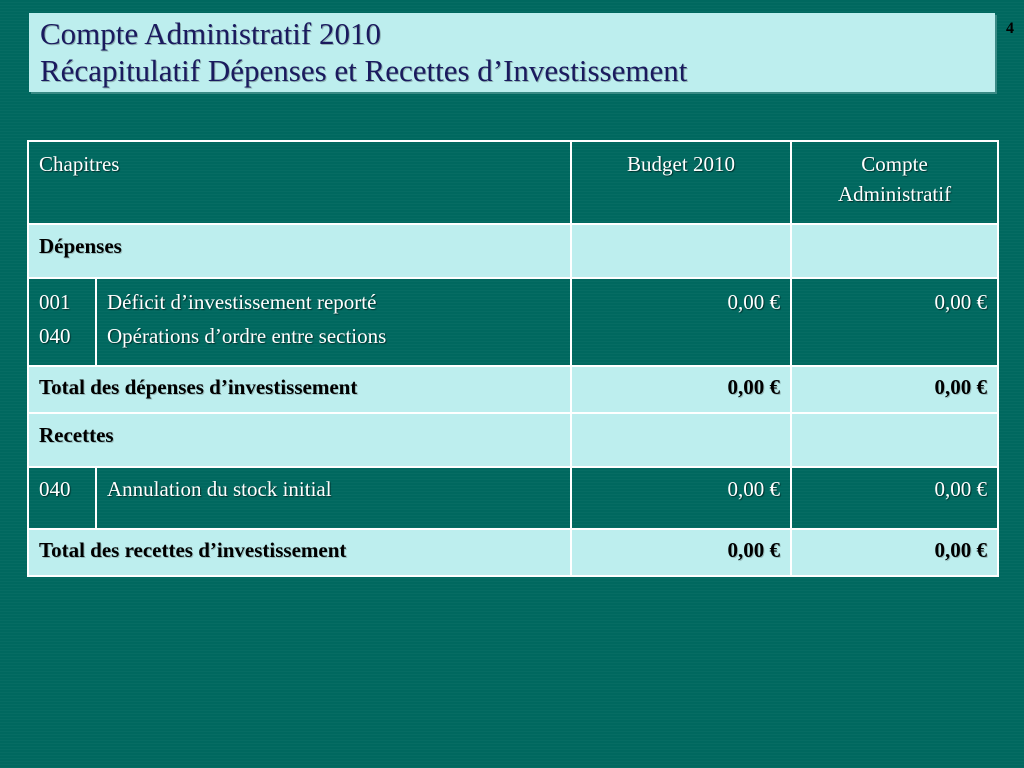 The width and height of the screenshot is (1024, 768). I want to click on depenses-codes-cell: 001 040, so click(62, 322).